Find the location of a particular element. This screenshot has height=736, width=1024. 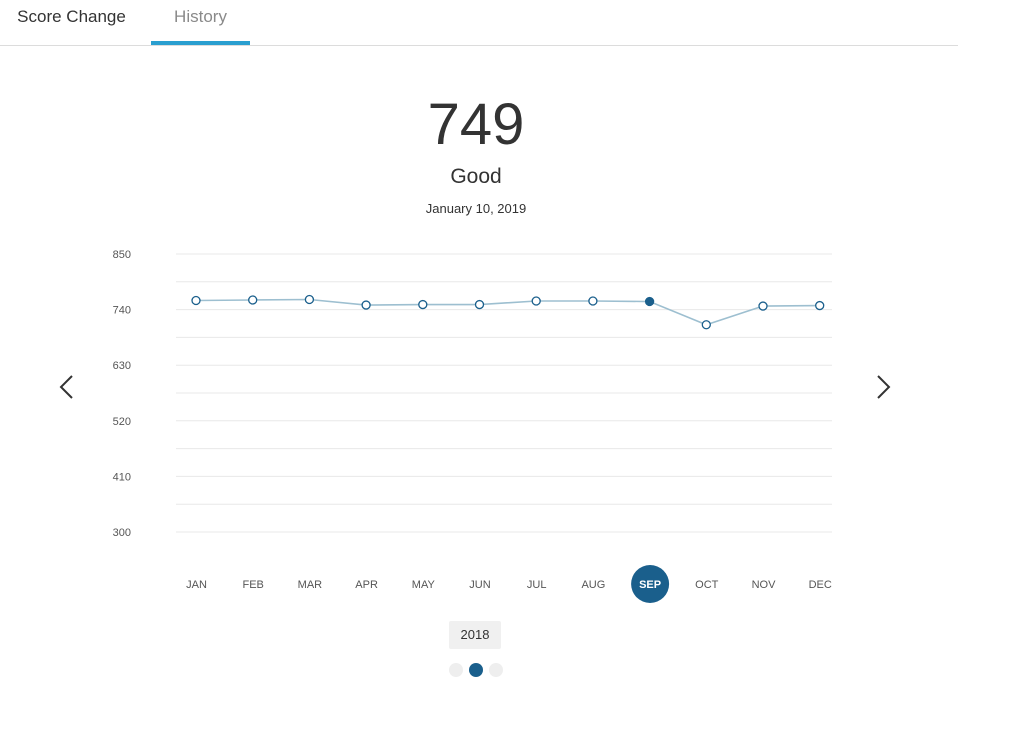

data-point-oct is located at coordinates (706, 325).